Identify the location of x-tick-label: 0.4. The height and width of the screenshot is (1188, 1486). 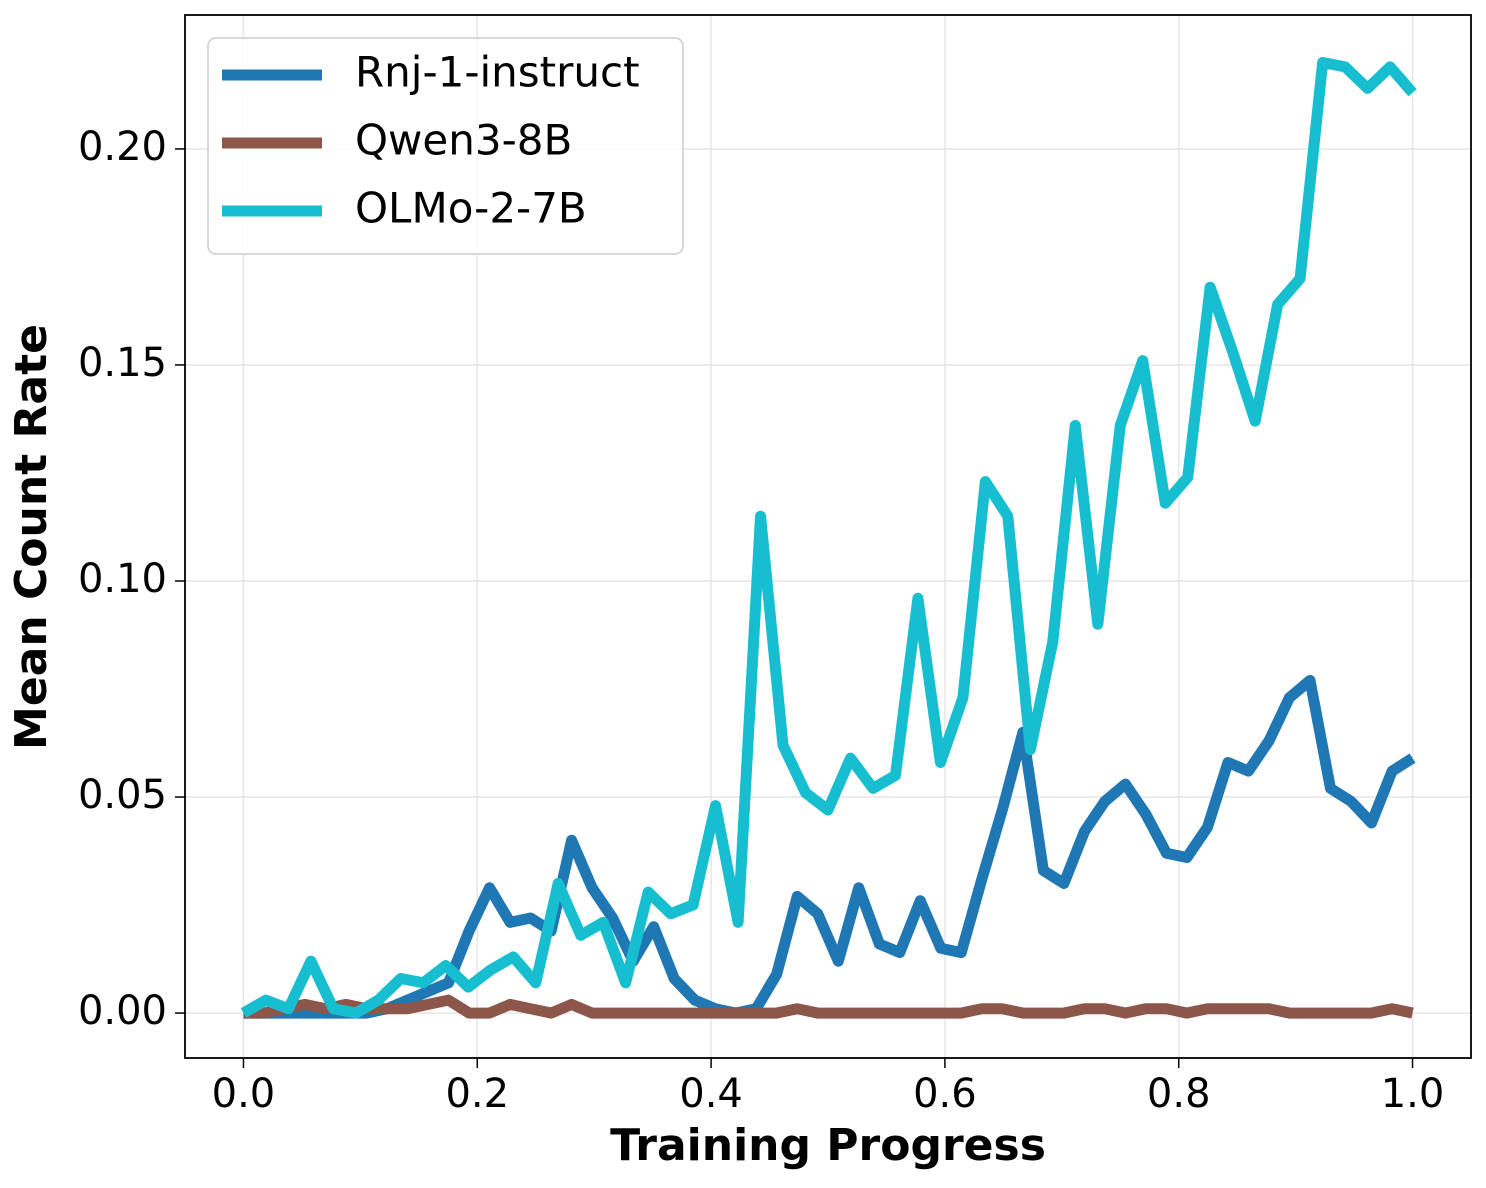
(711, 1094).